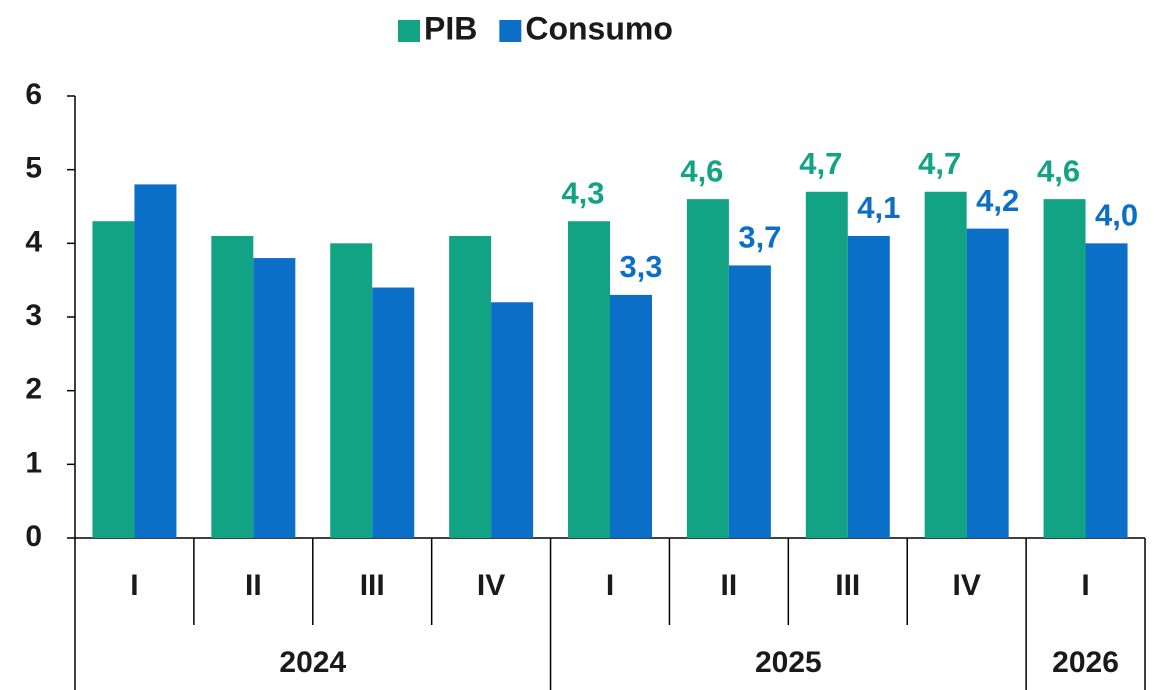 The image size is (1160, 690). What do you see at coordinates (788, 662) in the screenshot?
I see `year-label: 2025` at bounding box center [788, 662].